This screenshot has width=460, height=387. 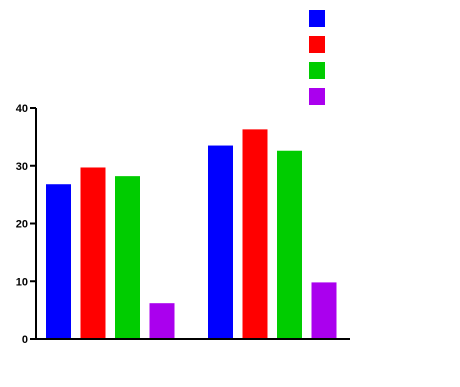 I want to click on y-axis: 0 10 20 30 40, so click(x=26, y=224).